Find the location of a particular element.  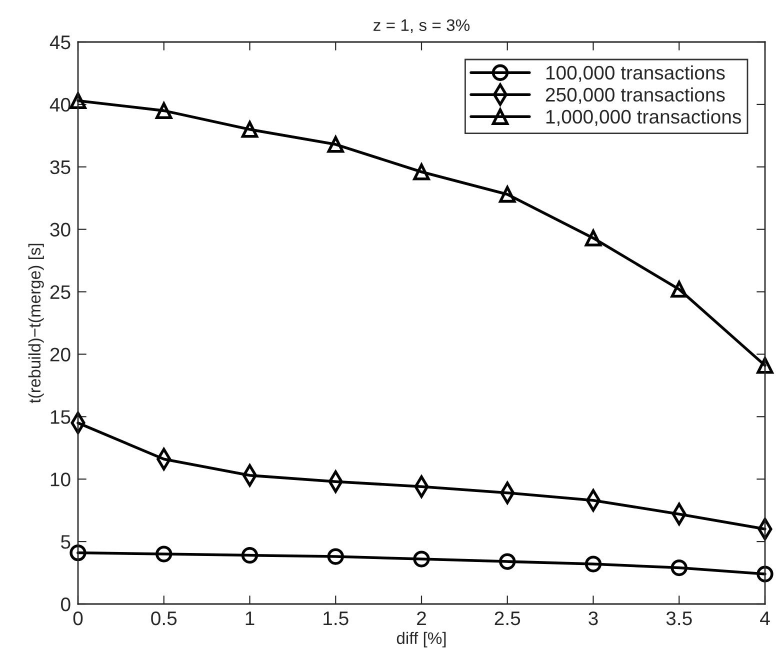

x-tick-label: 0 is located at coordinates (78, 618).